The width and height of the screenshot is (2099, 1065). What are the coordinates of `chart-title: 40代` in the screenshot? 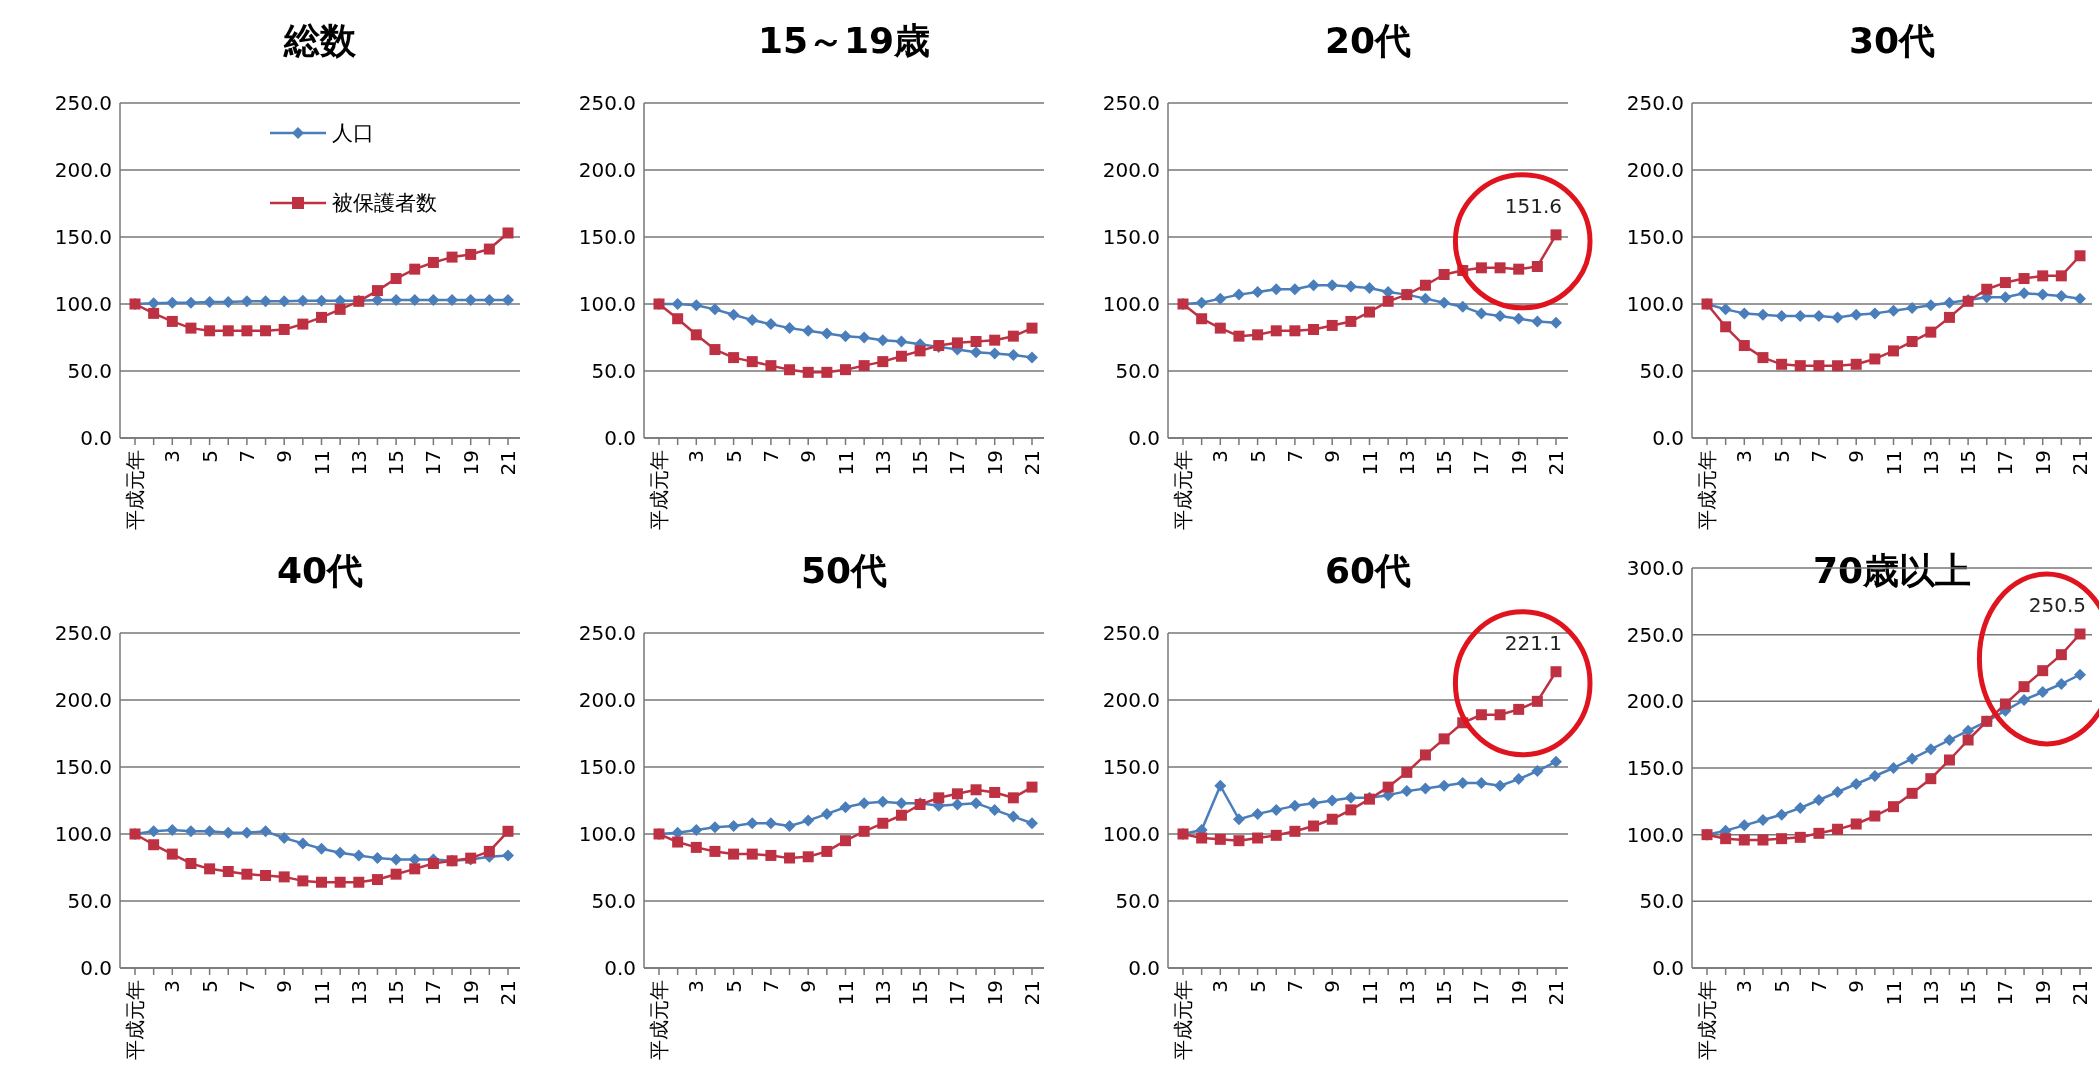 It's located at (320, 570).